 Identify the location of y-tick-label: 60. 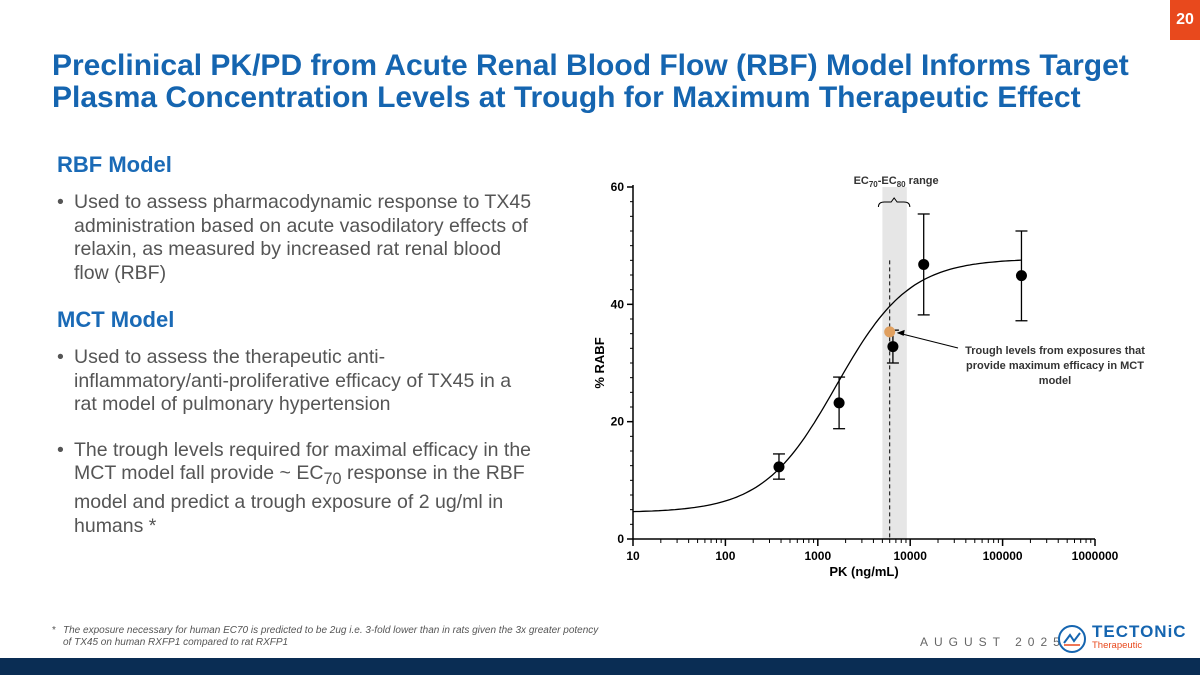
(618, 187).